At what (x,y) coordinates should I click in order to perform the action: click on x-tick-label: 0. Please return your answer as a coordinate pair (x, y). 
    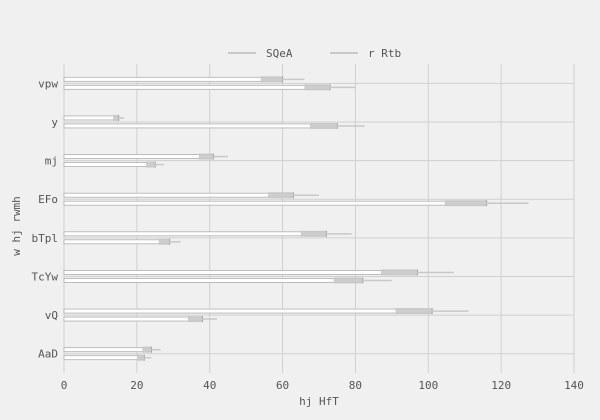
    Looking at the image, I should click on (64, 385).